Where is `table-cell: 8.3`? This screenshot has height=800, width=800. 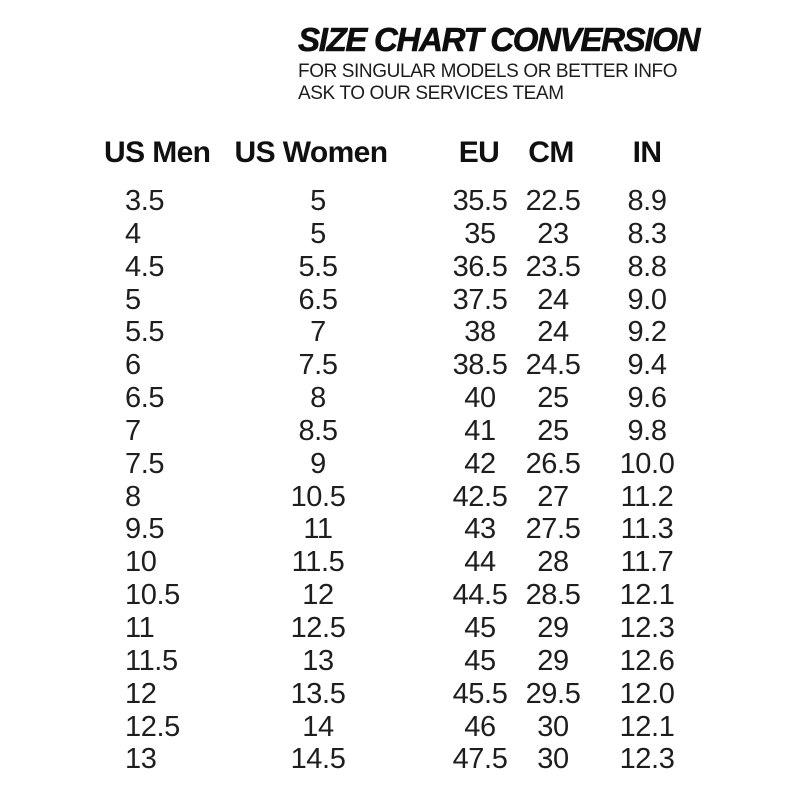 table-cell: 8.3 is located at coordinates (647, 233).